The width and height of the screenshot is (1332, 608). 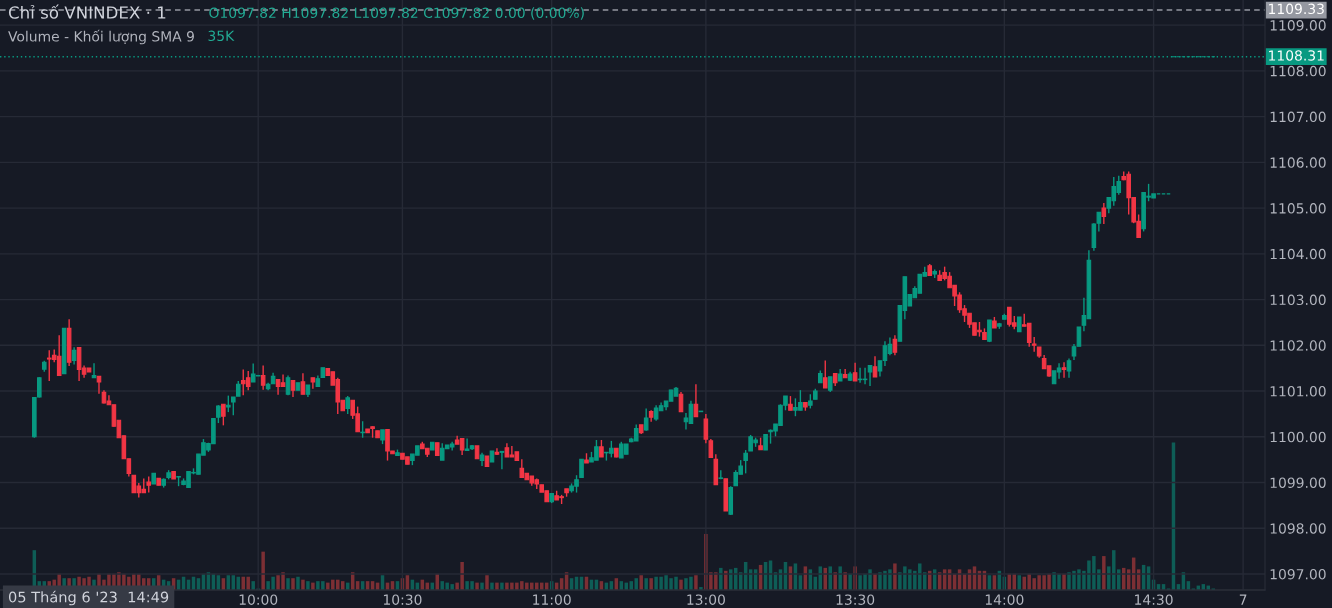 What do you see at coordinates (87, 11) in the screenshot?
I see `chart-title: Chỉ số VNINDEX · 1` at bounding box center [87, 11].